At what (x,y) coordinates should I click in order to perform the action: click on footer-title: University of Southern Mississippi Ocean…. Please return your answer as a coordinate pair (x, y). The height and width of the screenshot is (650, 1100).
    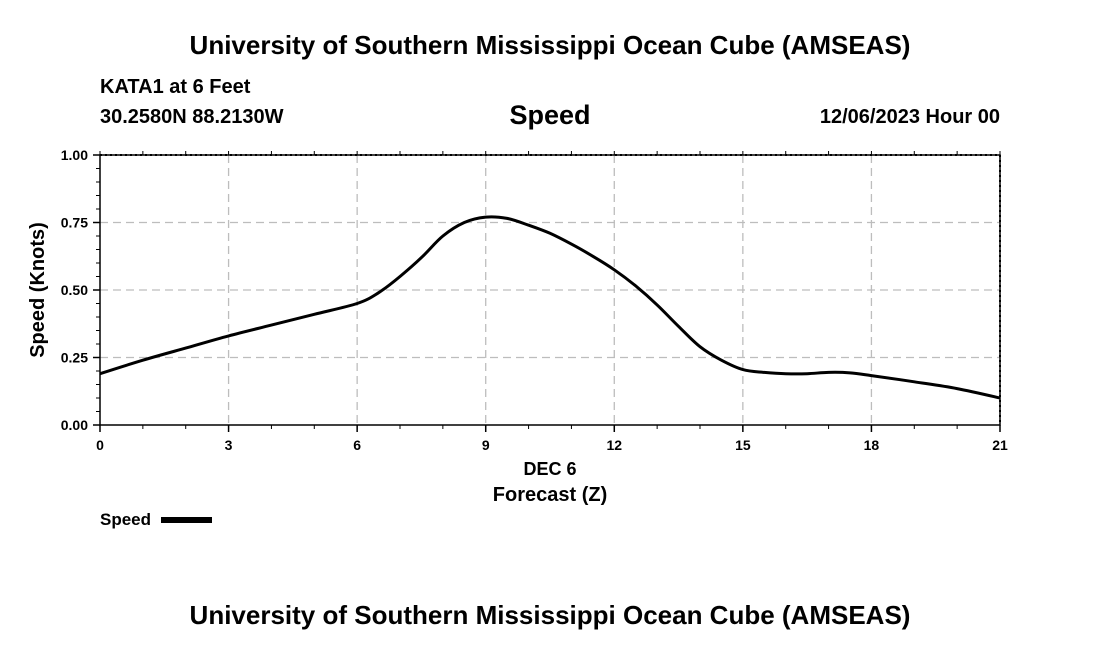
    Looking at the image, I should click on (550, 615).